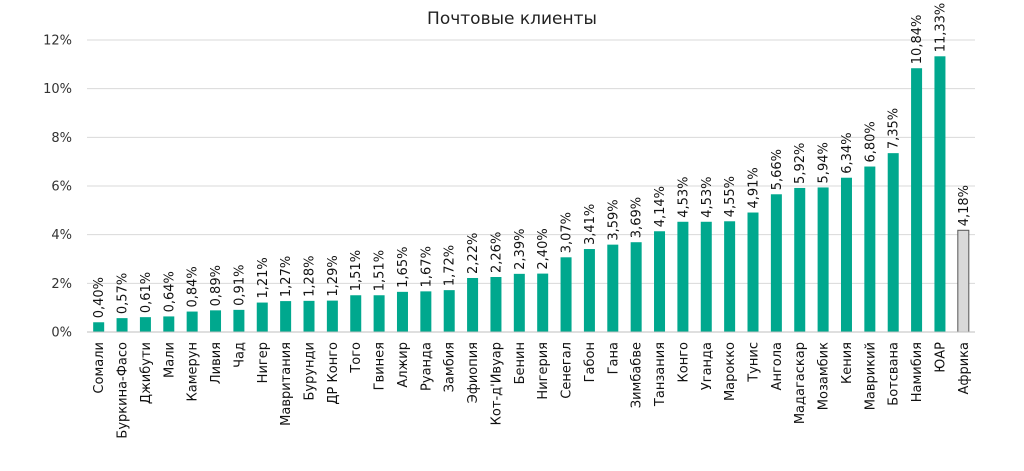 The image size is (1024, 471). I want to click on data-label: 3,07%, so click(567, 232).